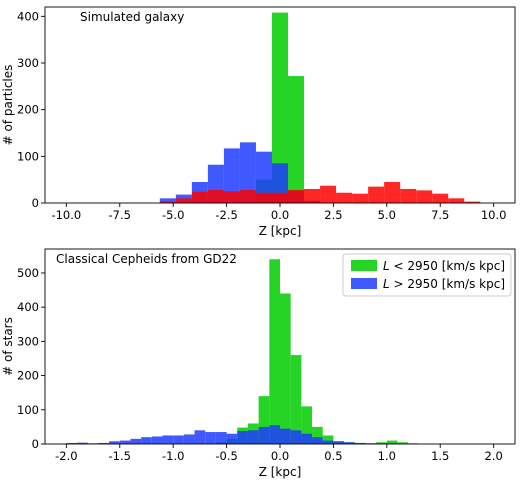  What do you see at coordinates (35, 203) in the screenshot?
I see `y-tick-label: 0` at bounding box center [35, 203].